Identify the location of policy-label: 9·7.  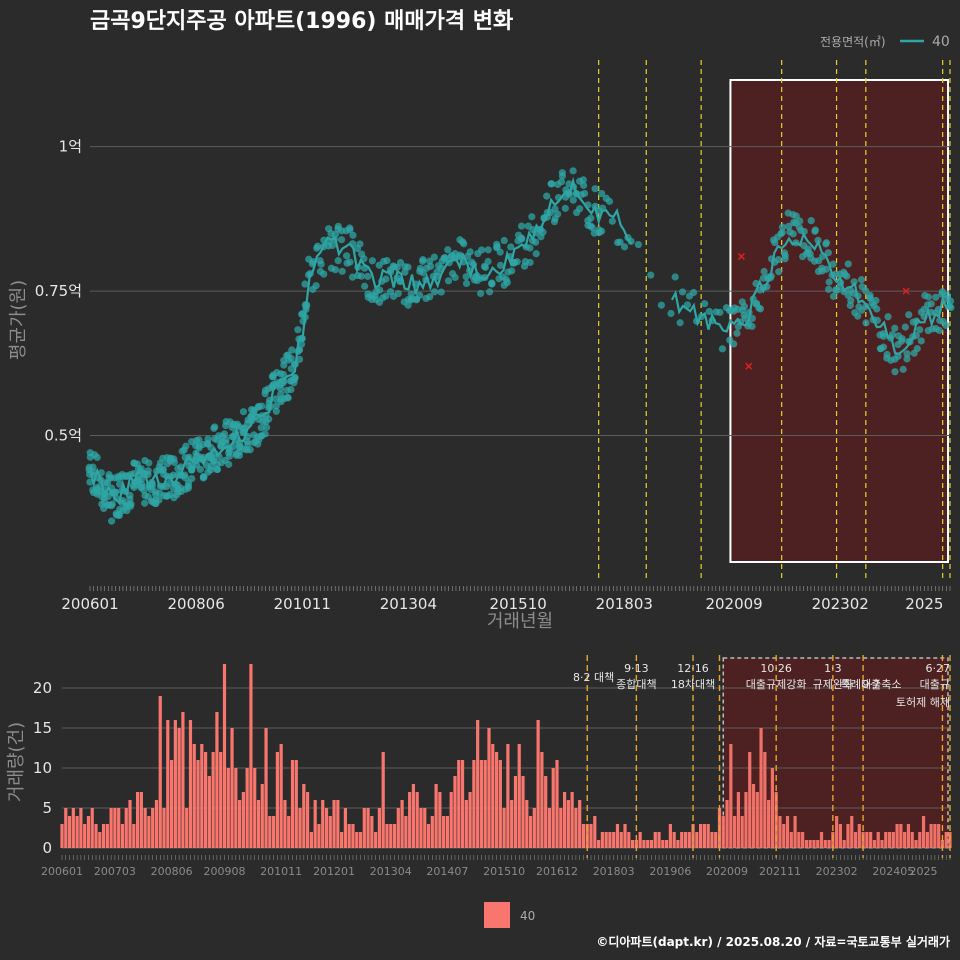
(871, 684).